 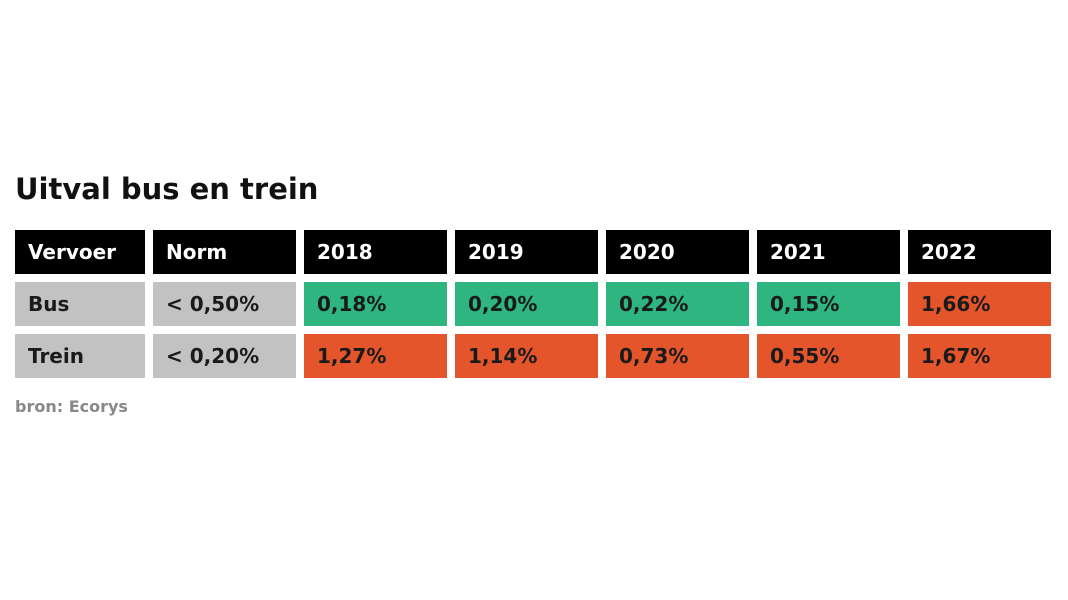 What do you see at coordinates (224, 304) in the screenshot?
I see `table-cell: < 0,50%` at bounding box center [224, 304].